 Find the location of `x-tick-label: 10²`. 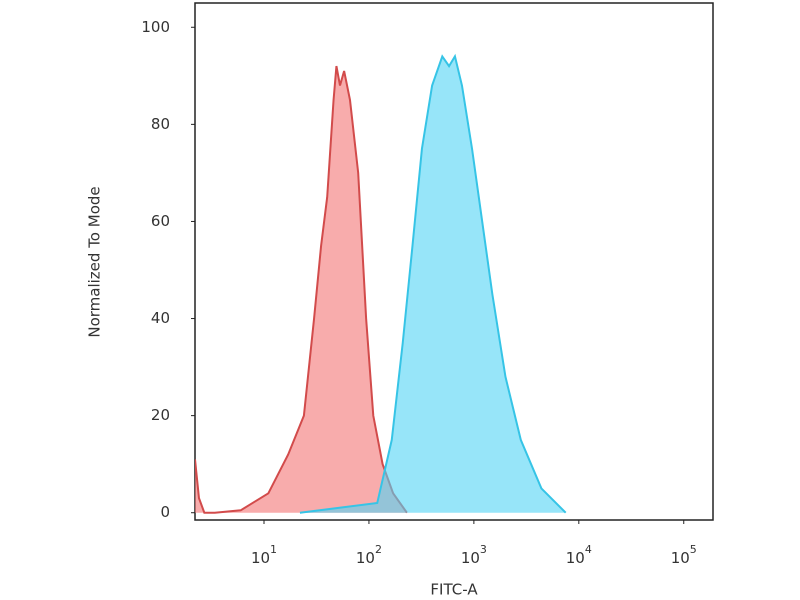

x-tick-label: 10² is located at coordinates (369, 555).